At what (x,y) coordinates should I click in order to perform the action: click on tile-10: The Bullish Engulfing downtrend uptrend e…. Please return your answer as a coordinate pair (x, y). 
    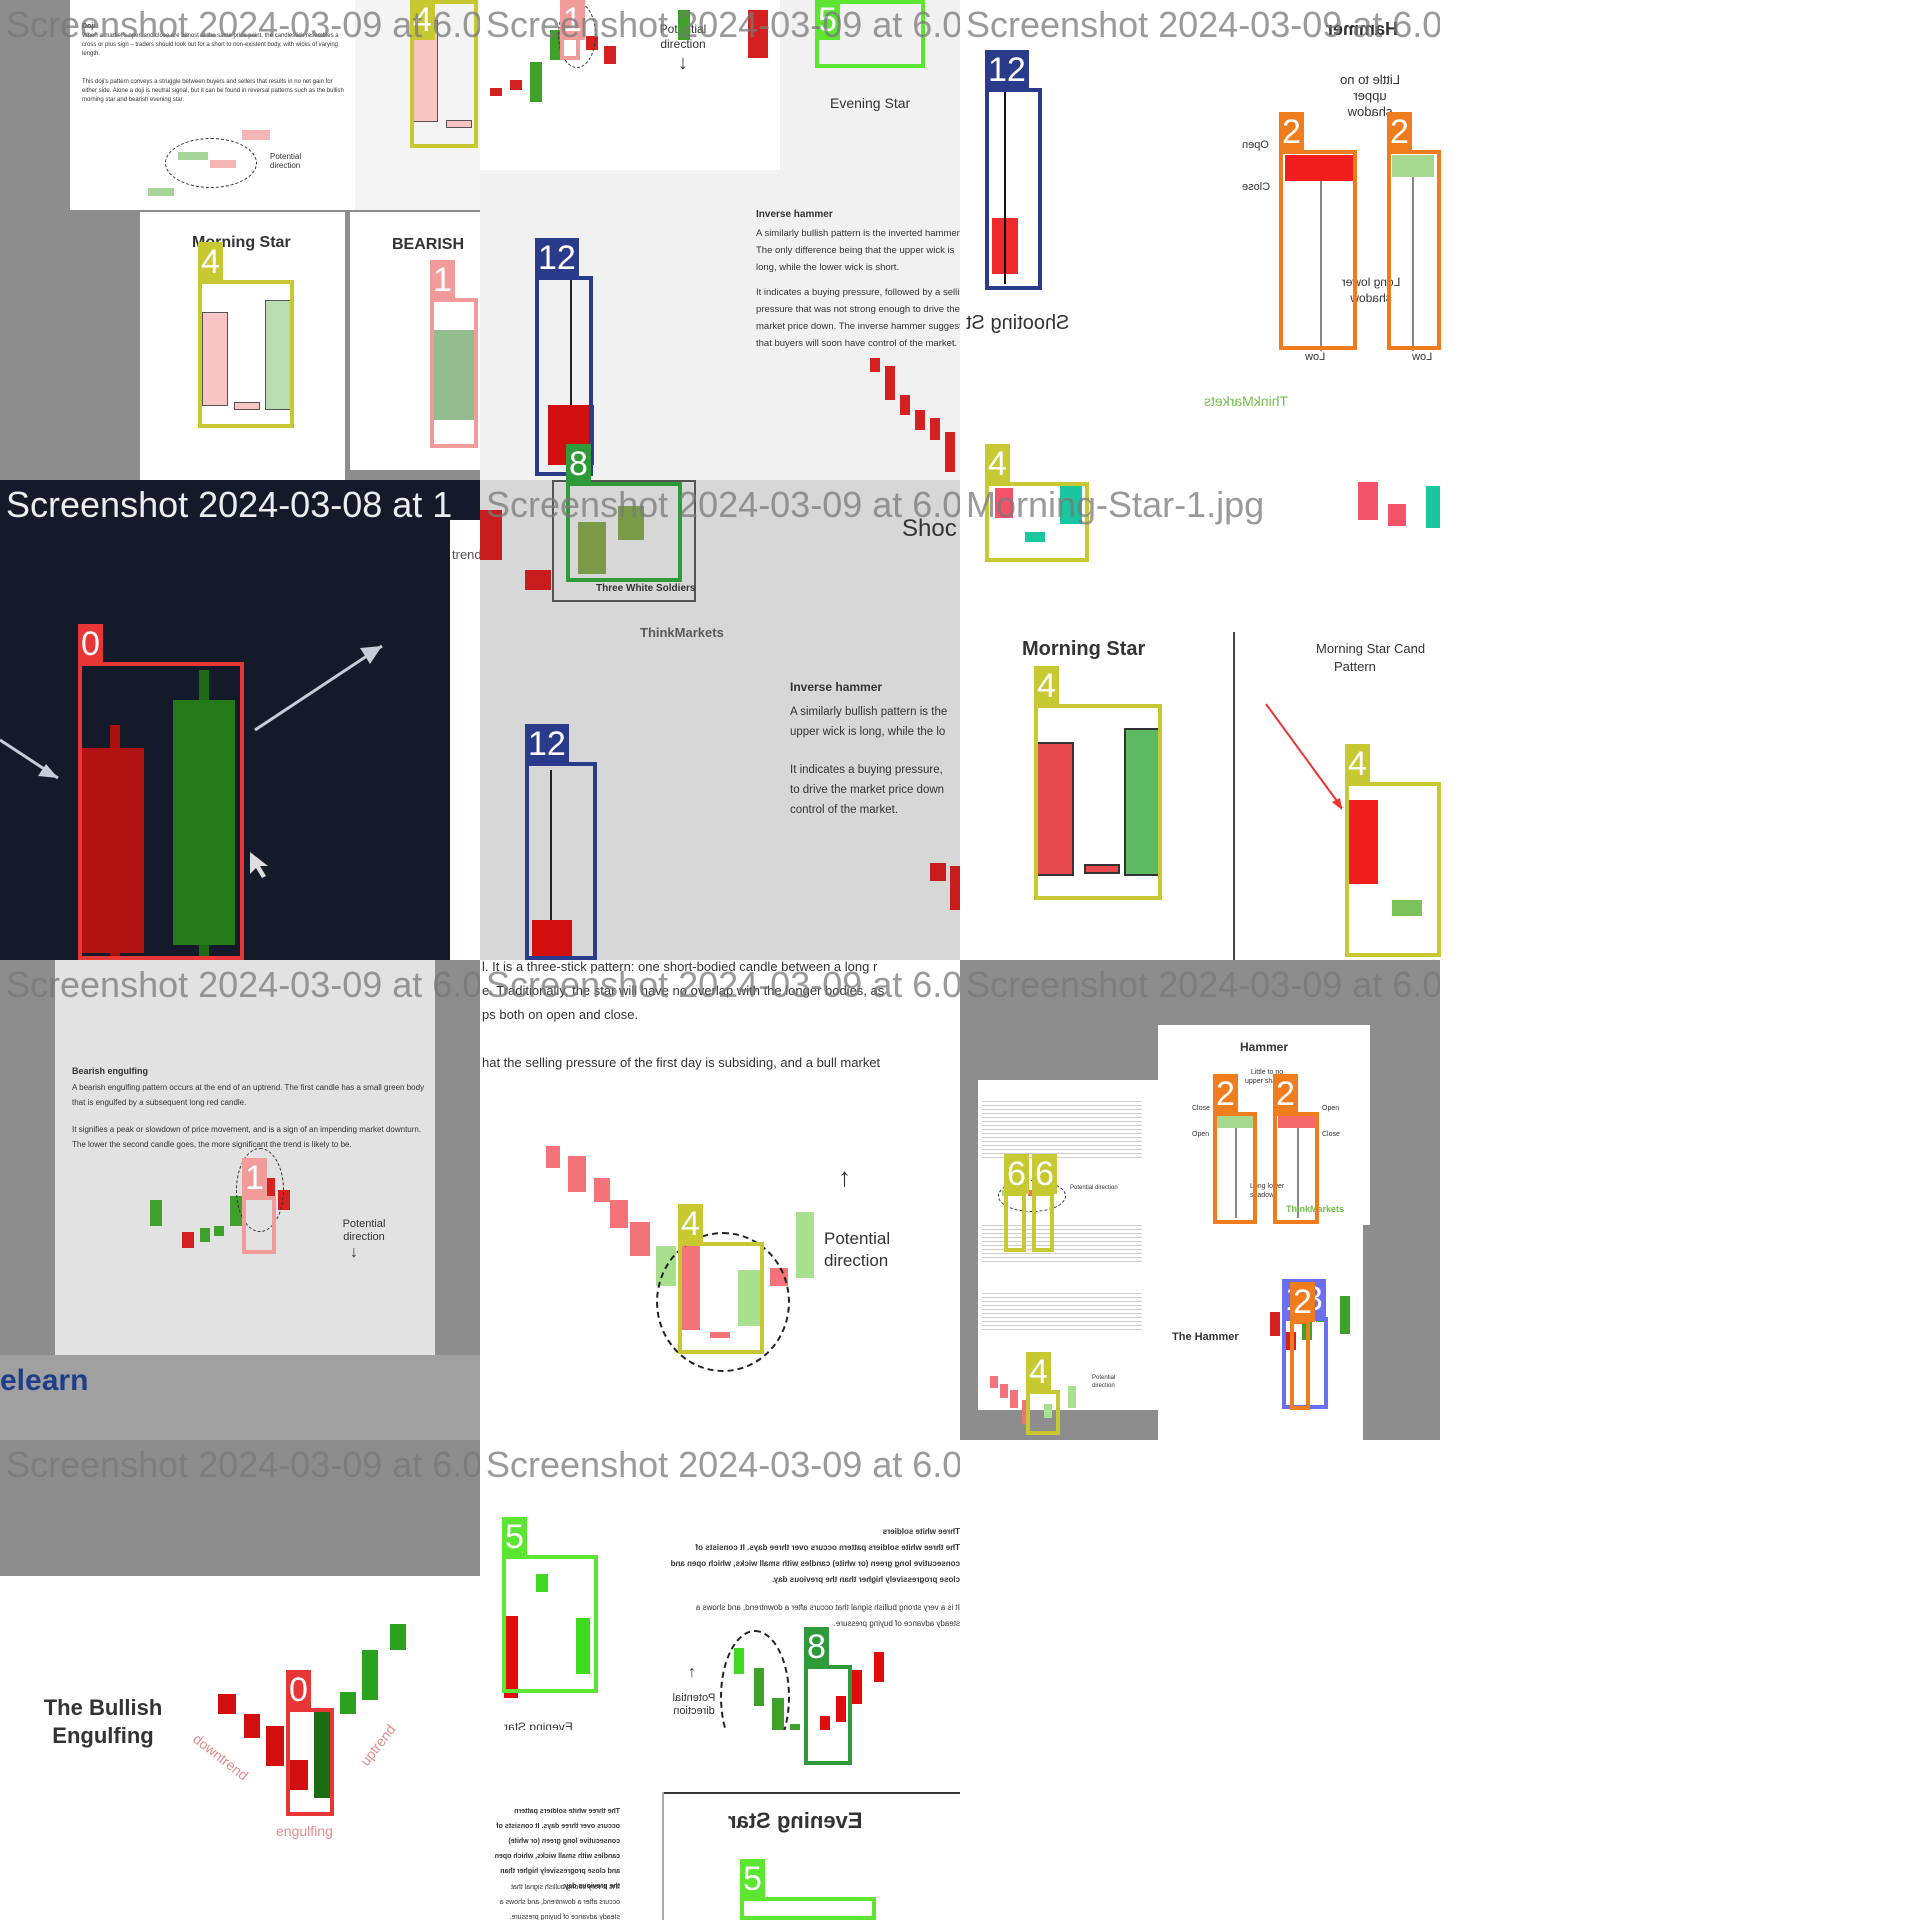
    Looking at the image, I should click on (240, 1680).